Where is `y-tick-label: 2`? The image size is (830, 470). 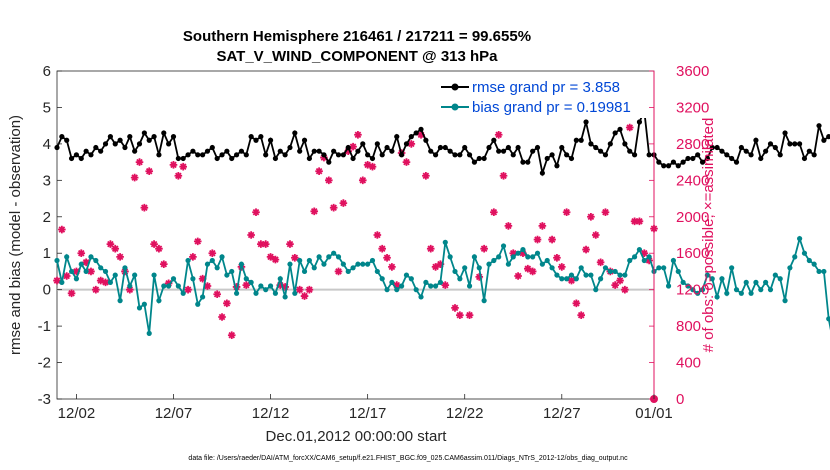 y-tick-label: 2 is located at coordinates (47, 217).